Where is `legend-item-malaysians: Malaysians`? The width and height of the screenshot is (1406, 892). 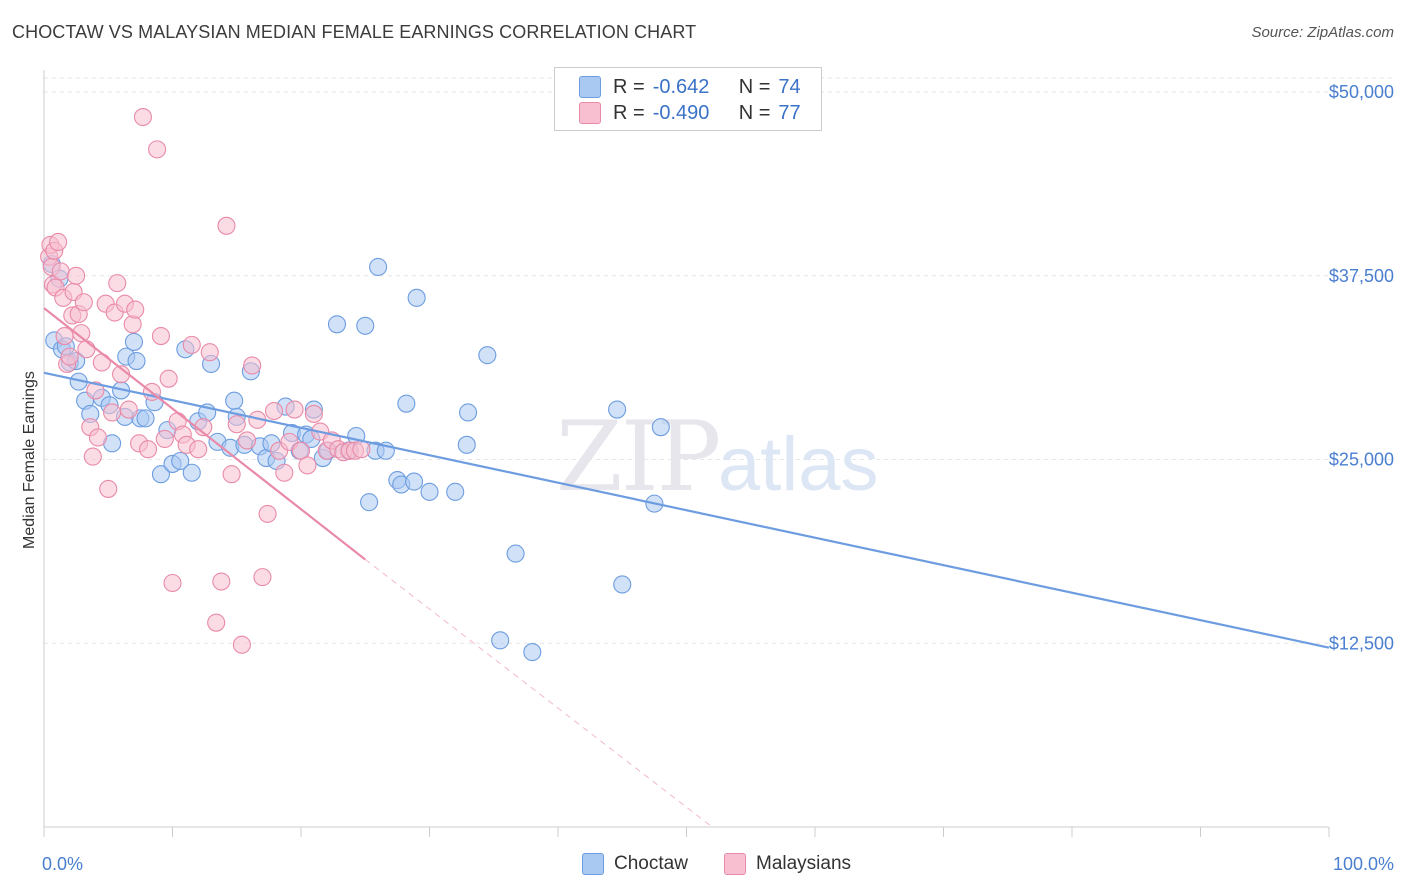
legend-item-malaysians: Malaysians is located at coordinates (787, 864).